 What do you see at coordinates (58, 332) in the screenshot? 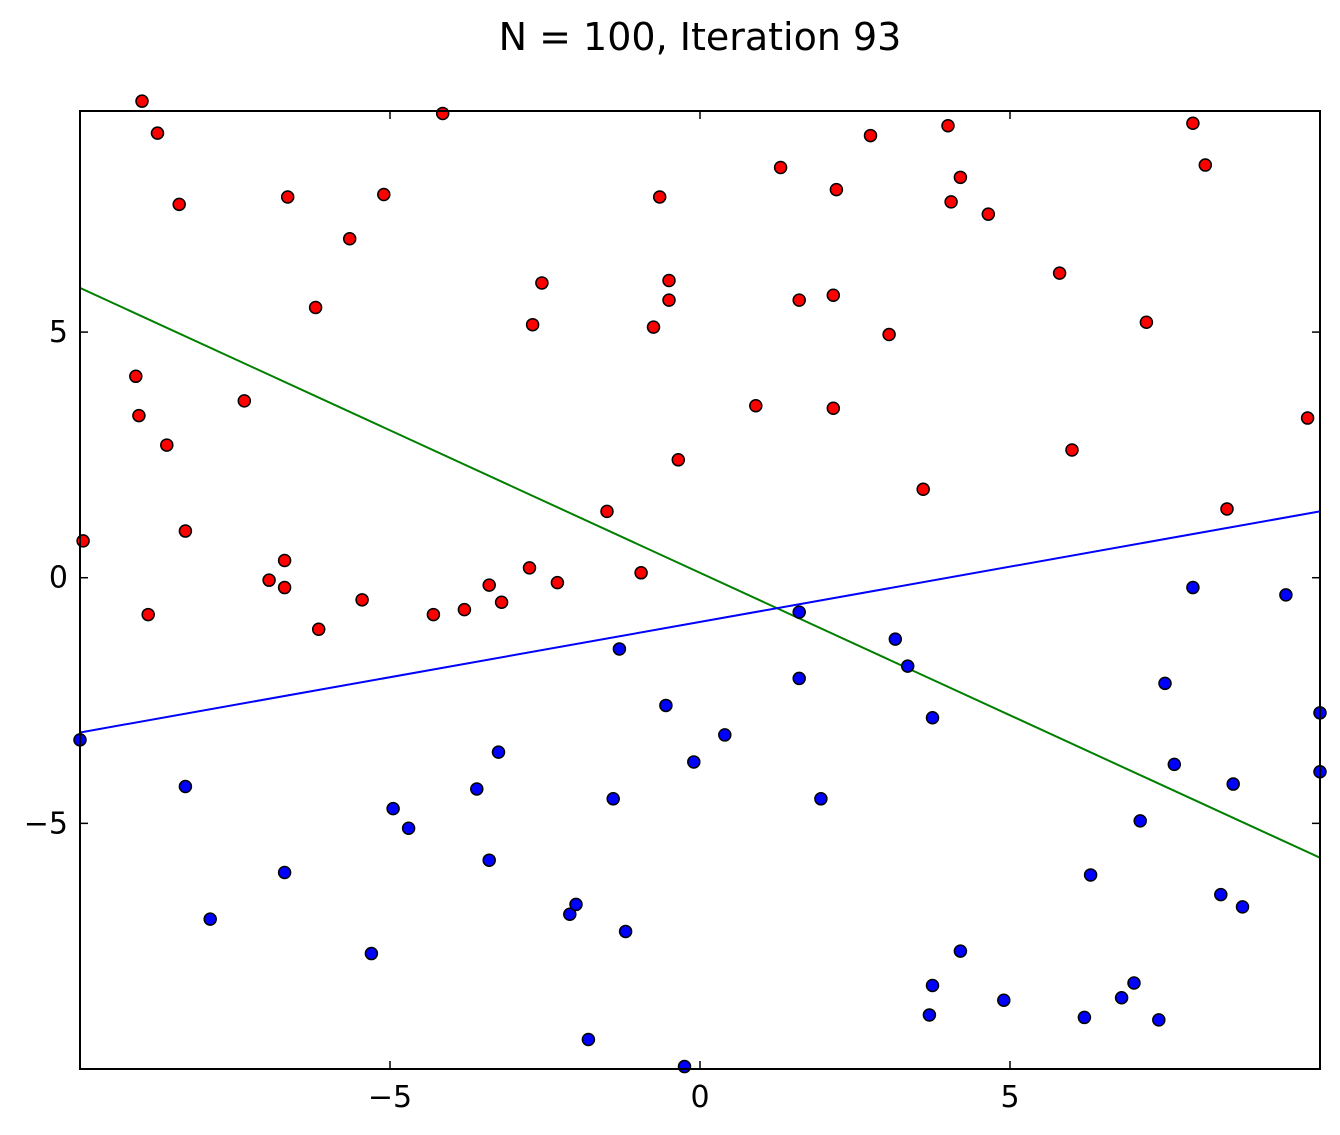
I see `y-tick-label: 5` at bounding box center [58, 332].